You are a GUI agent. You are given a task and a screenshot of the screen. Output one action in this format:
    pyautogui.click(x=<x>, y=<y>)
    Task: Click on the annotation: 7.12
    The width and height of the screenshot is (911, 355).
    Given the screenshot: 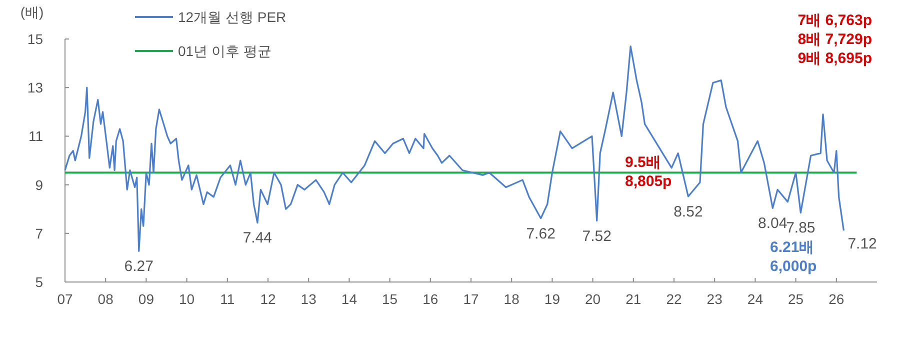 What is the action you would take?
    pyautogui.click(x=862, y=243)
    